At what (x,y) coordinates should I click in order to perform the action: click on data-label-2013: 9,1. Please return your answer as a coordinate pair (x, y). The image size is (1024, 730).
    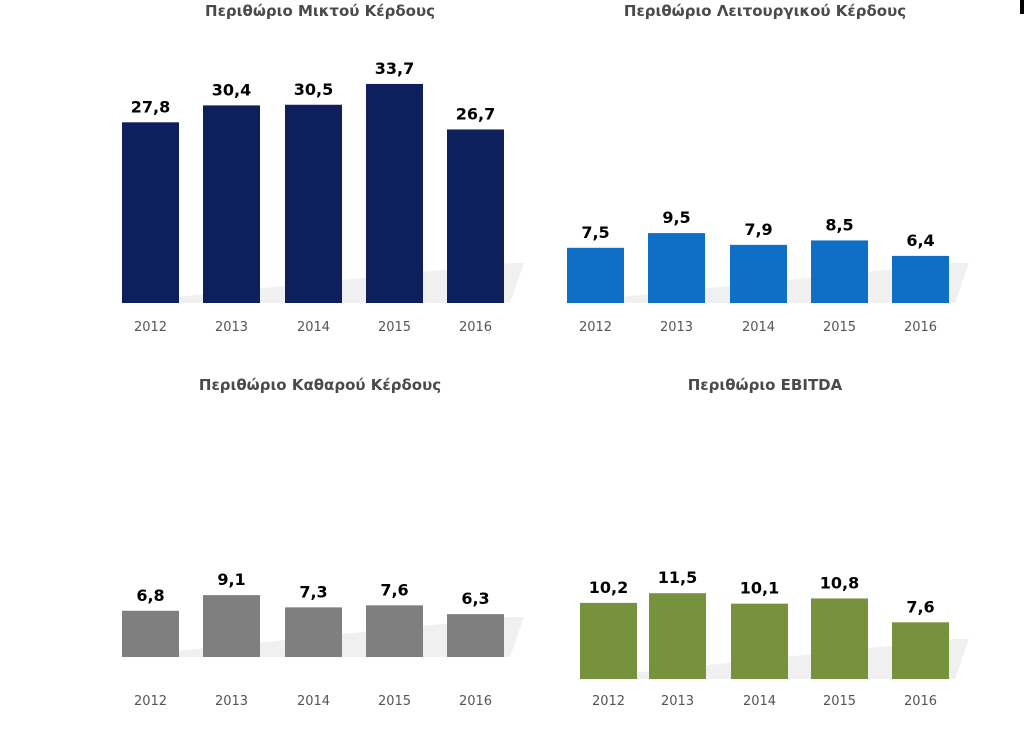
    Looking at the image, I should click on (231, 579).